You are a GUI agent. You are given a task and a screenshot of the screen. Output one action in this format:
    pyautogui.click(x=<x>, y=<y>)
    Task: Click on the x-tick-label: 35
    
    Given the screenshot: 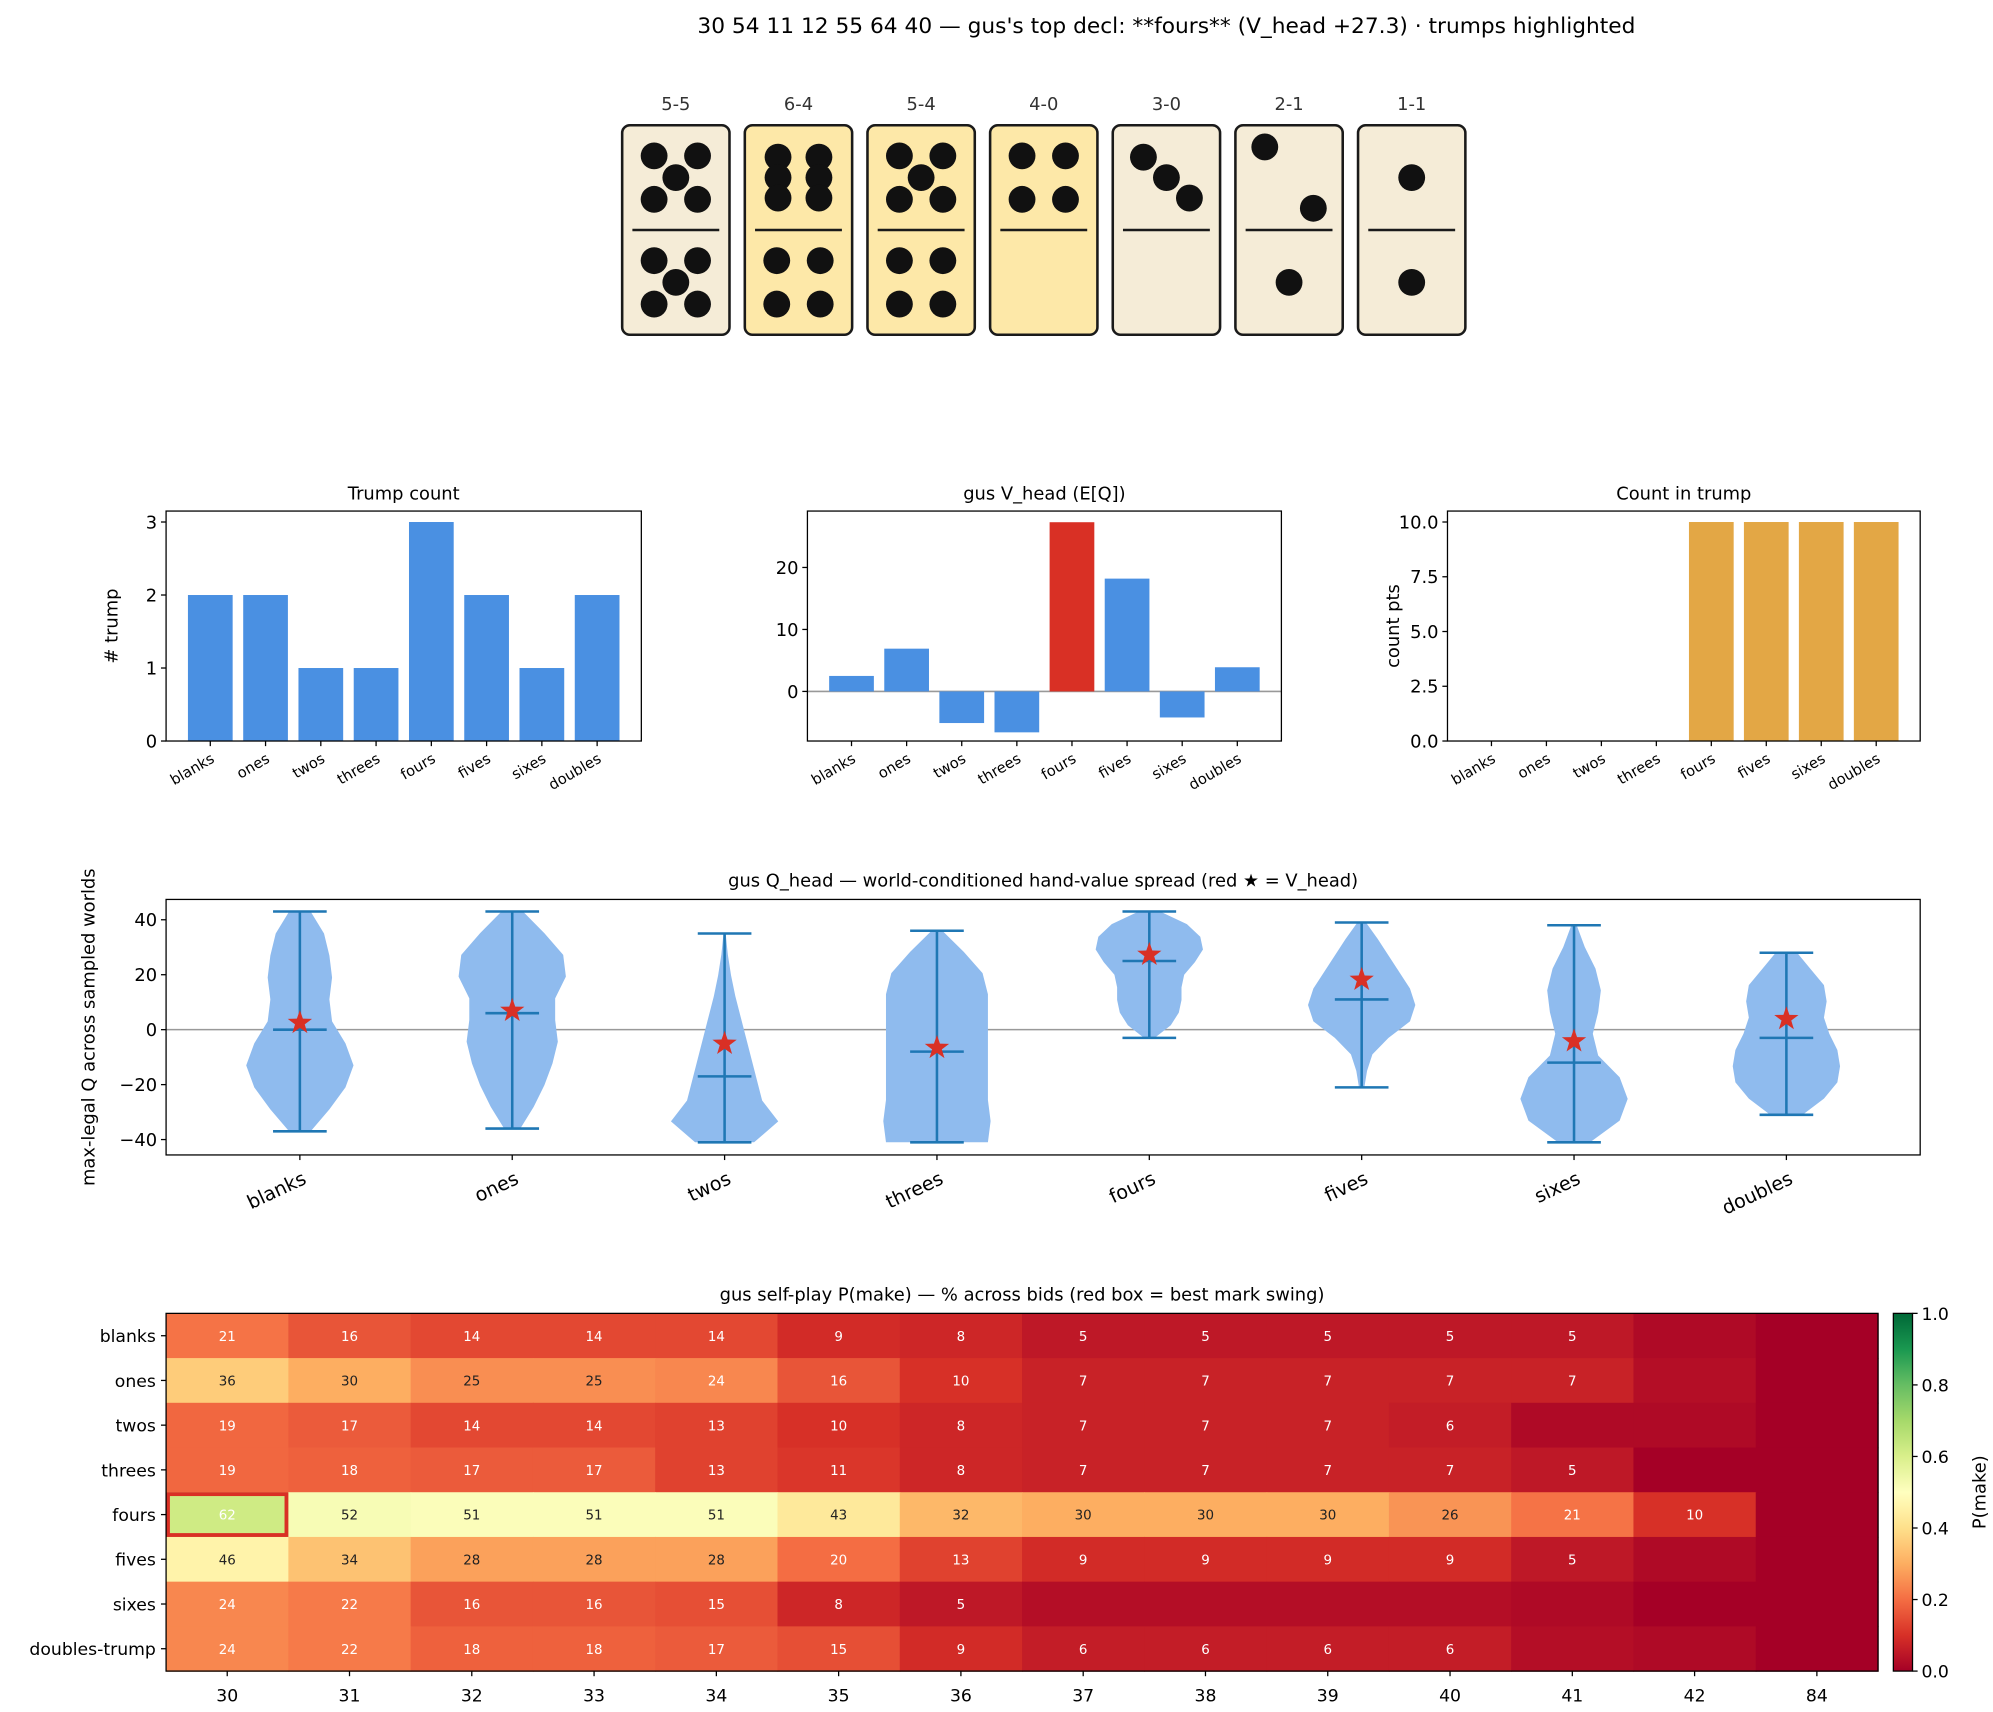 What is the action you would take?
    pyautogui.click(x=839, y=1697)
    